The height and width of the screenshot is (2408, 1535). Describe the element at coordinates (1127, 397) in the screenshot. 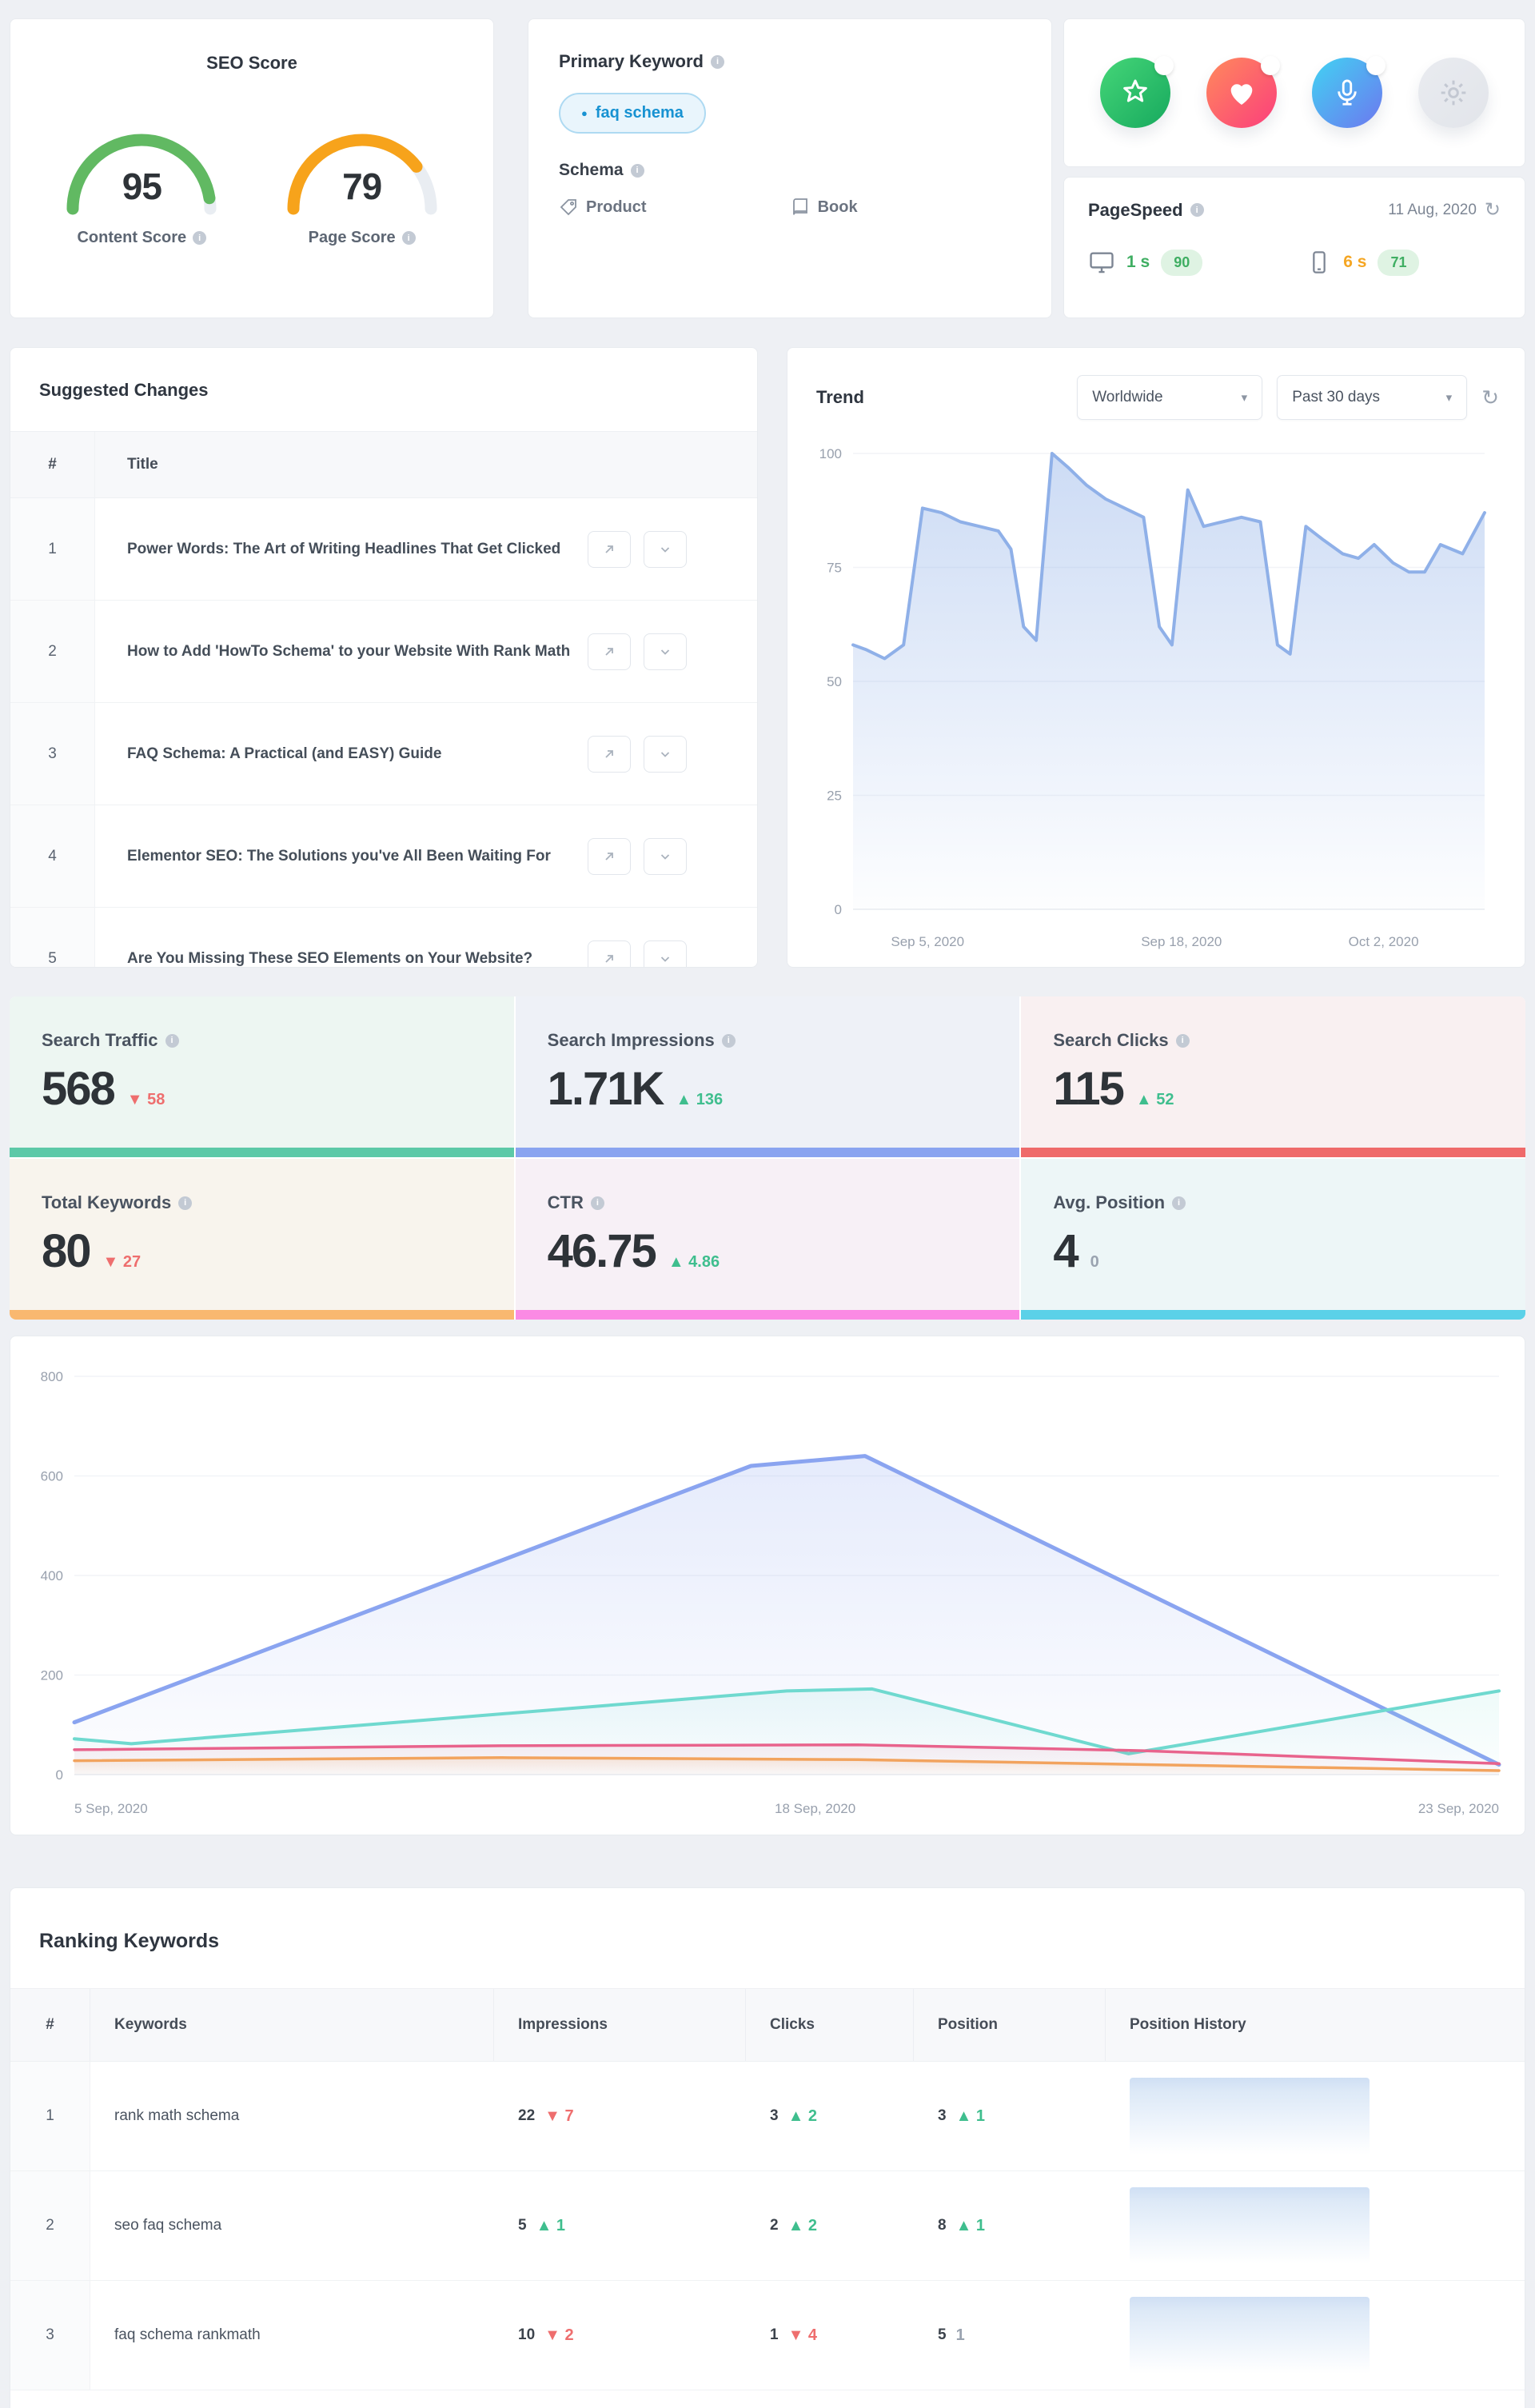

I see `region-select-value: Worldwide` at that location.